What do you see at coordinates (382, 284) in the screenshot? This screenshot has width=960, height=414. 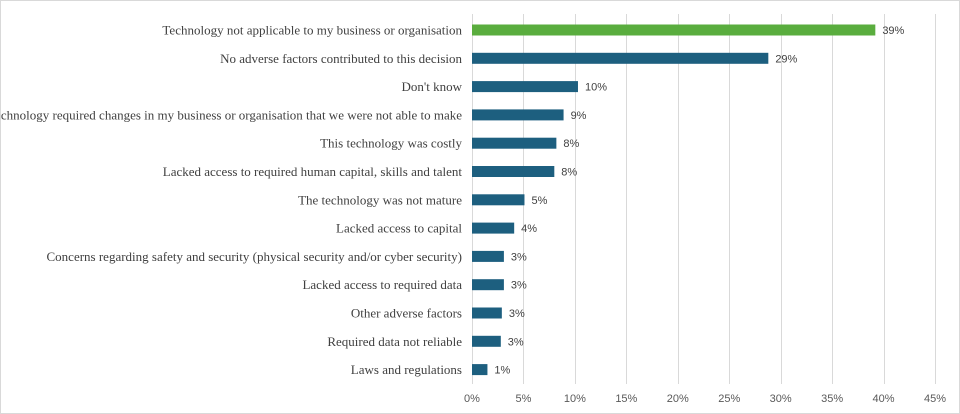 I see `category-label: Lacked access to required data` at bounding box center [382, 284].